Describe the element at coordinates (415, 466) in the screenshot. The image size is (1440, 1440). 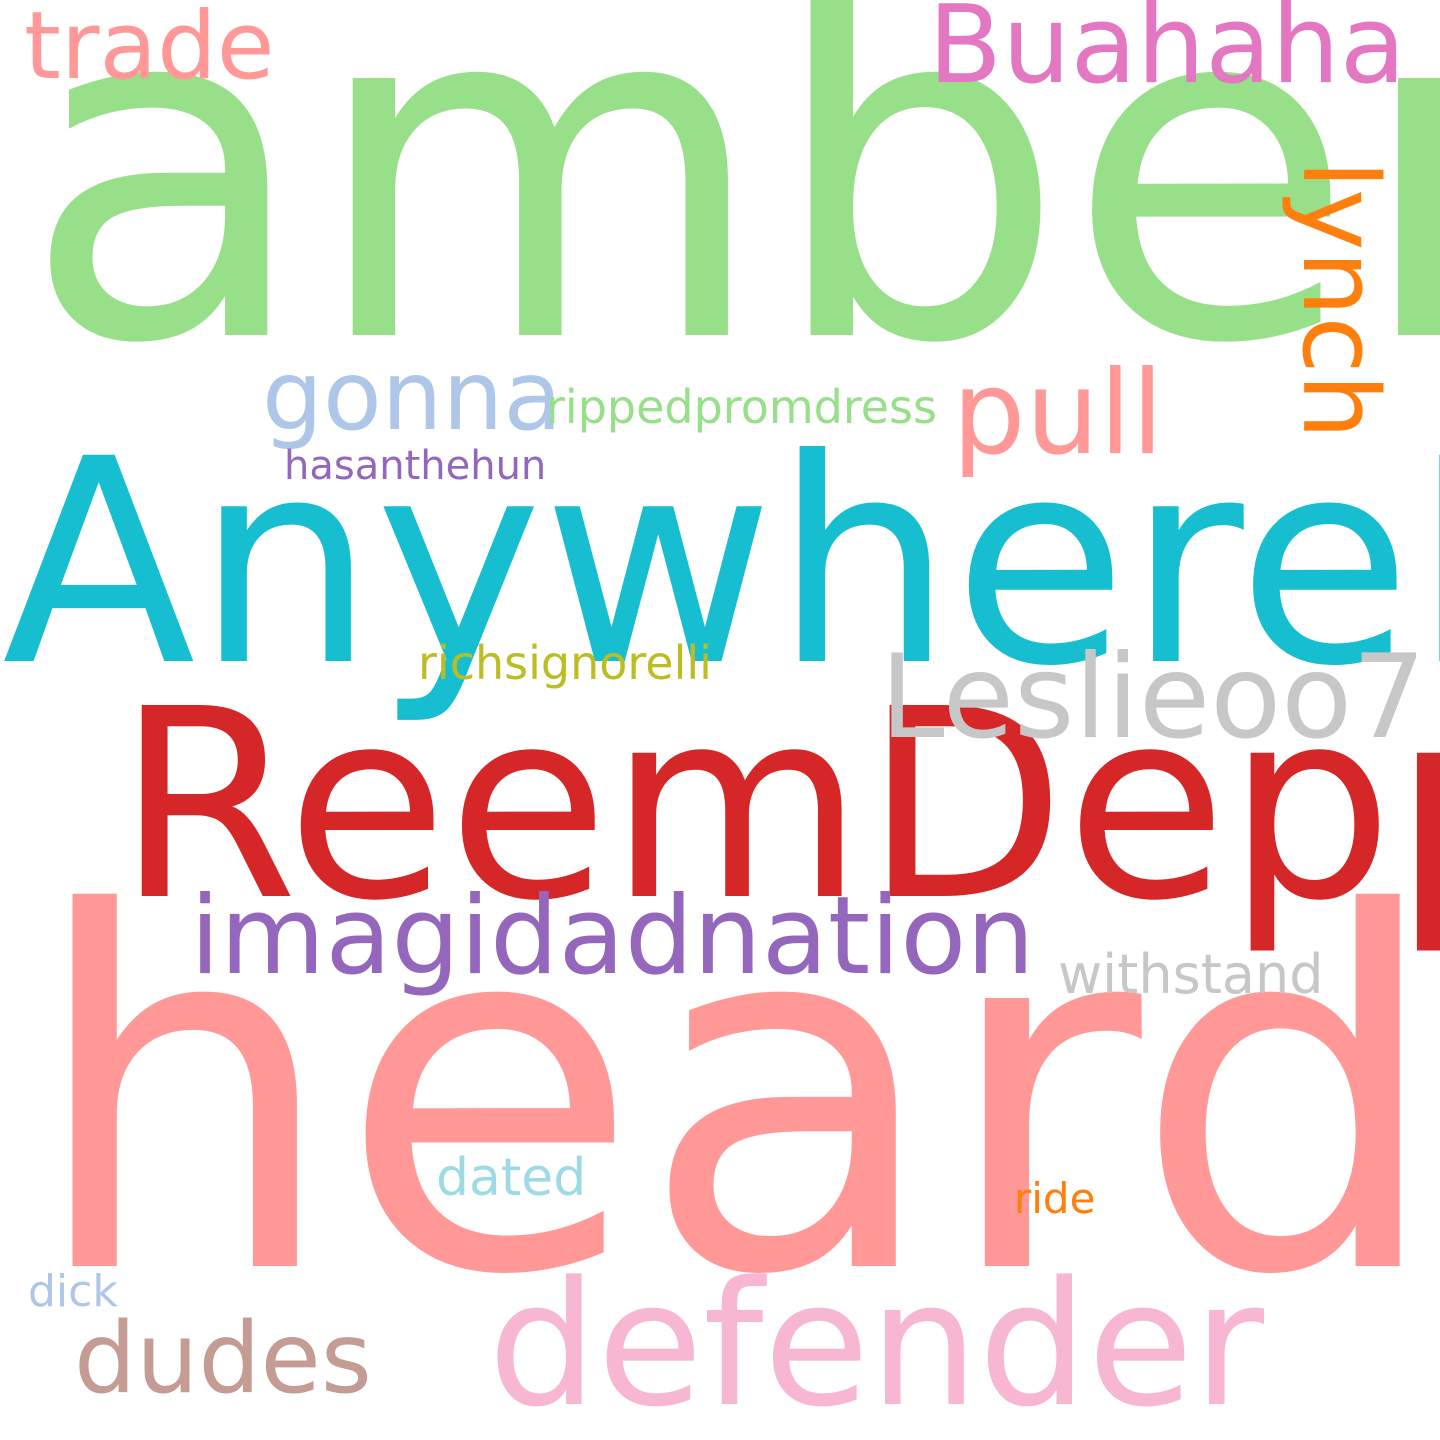
I see `word-hasanthehun: hasanthehun` at that location.